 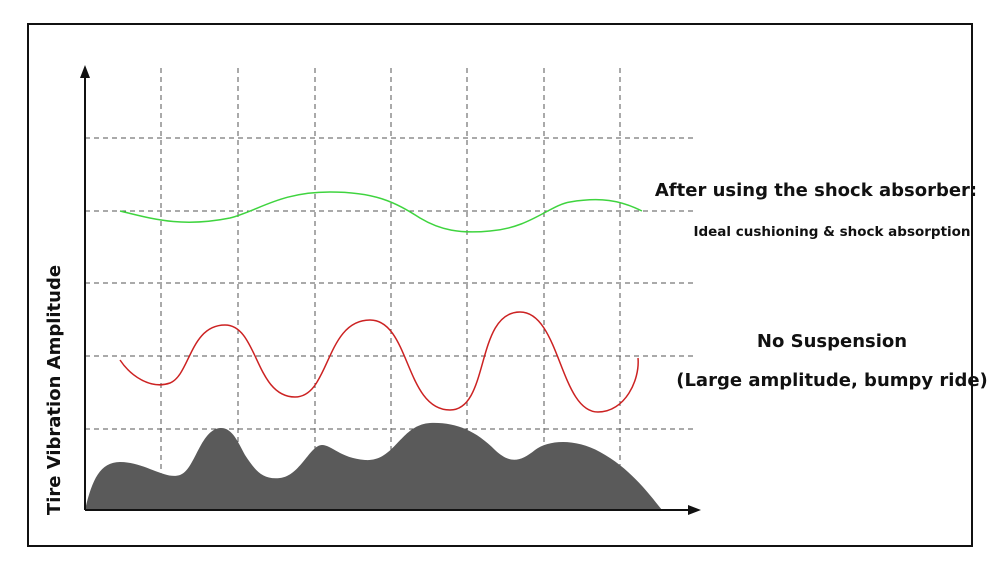 What do you see at coordinates (381, 212) in the screenshot?
I see `damped-vibration-curve` at bounding box center [381, 212].